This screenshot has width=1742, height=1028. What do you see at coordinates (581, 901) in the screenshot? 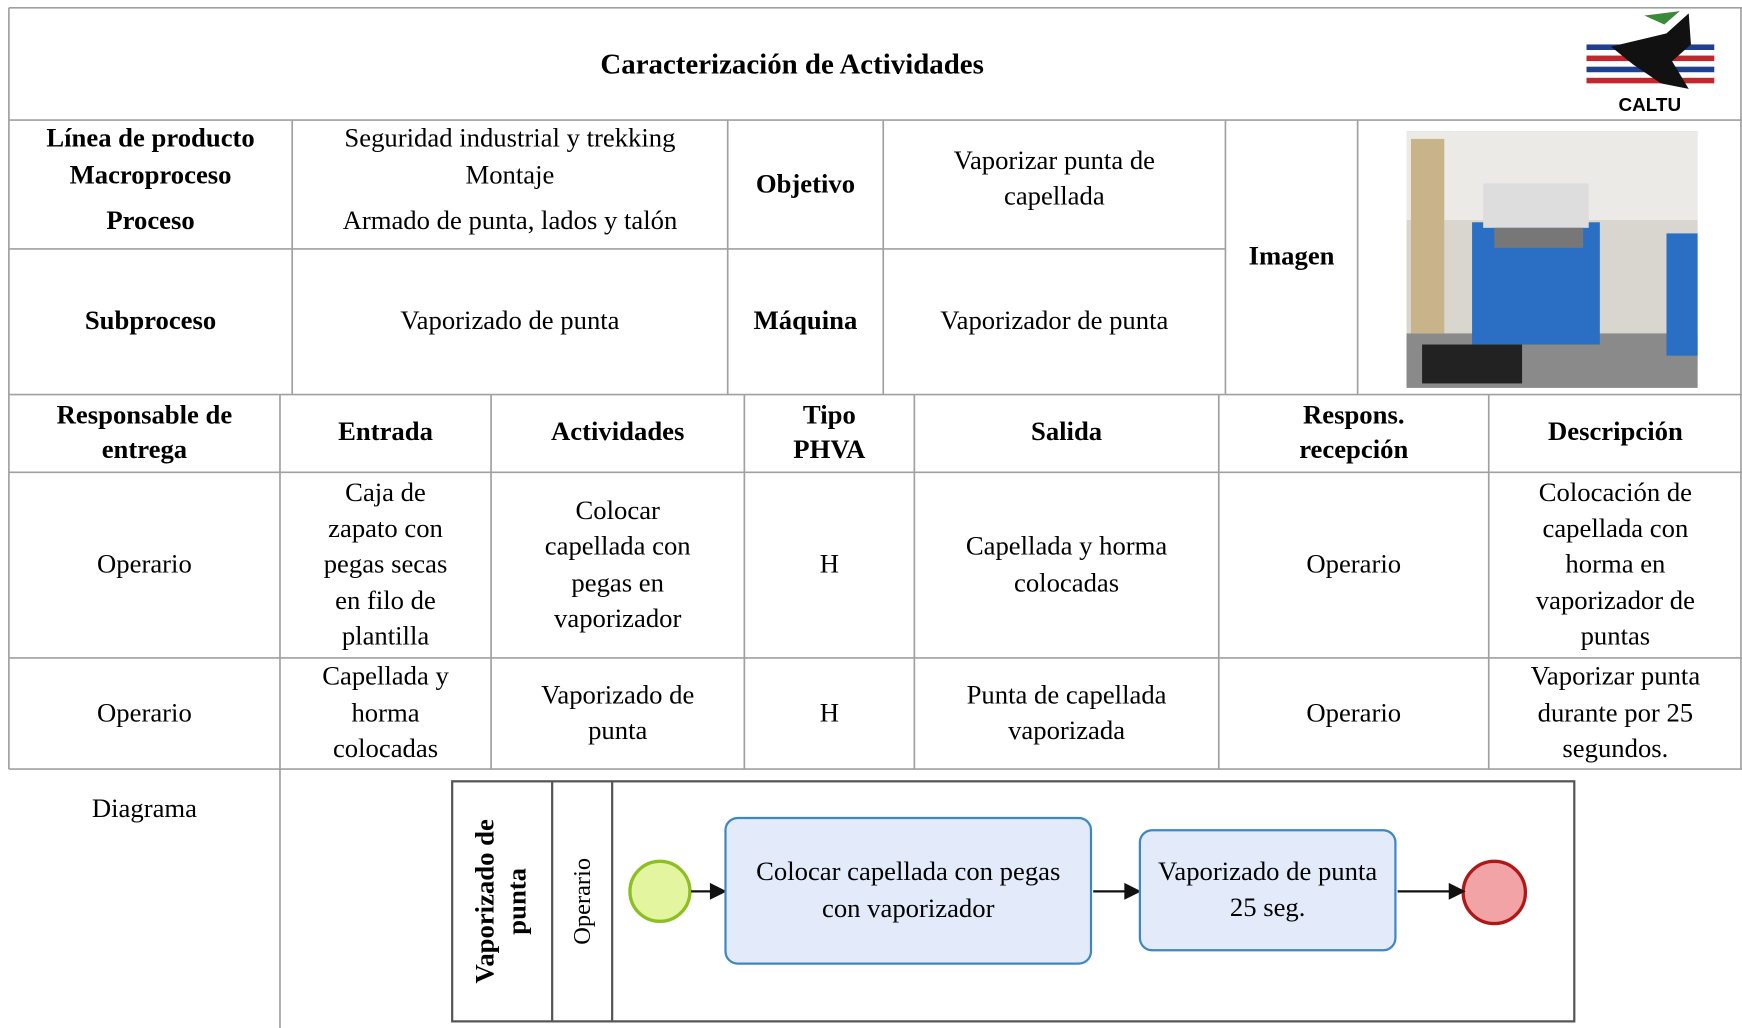
I see `lane-label: Operario` at bounding box center [581, 901].